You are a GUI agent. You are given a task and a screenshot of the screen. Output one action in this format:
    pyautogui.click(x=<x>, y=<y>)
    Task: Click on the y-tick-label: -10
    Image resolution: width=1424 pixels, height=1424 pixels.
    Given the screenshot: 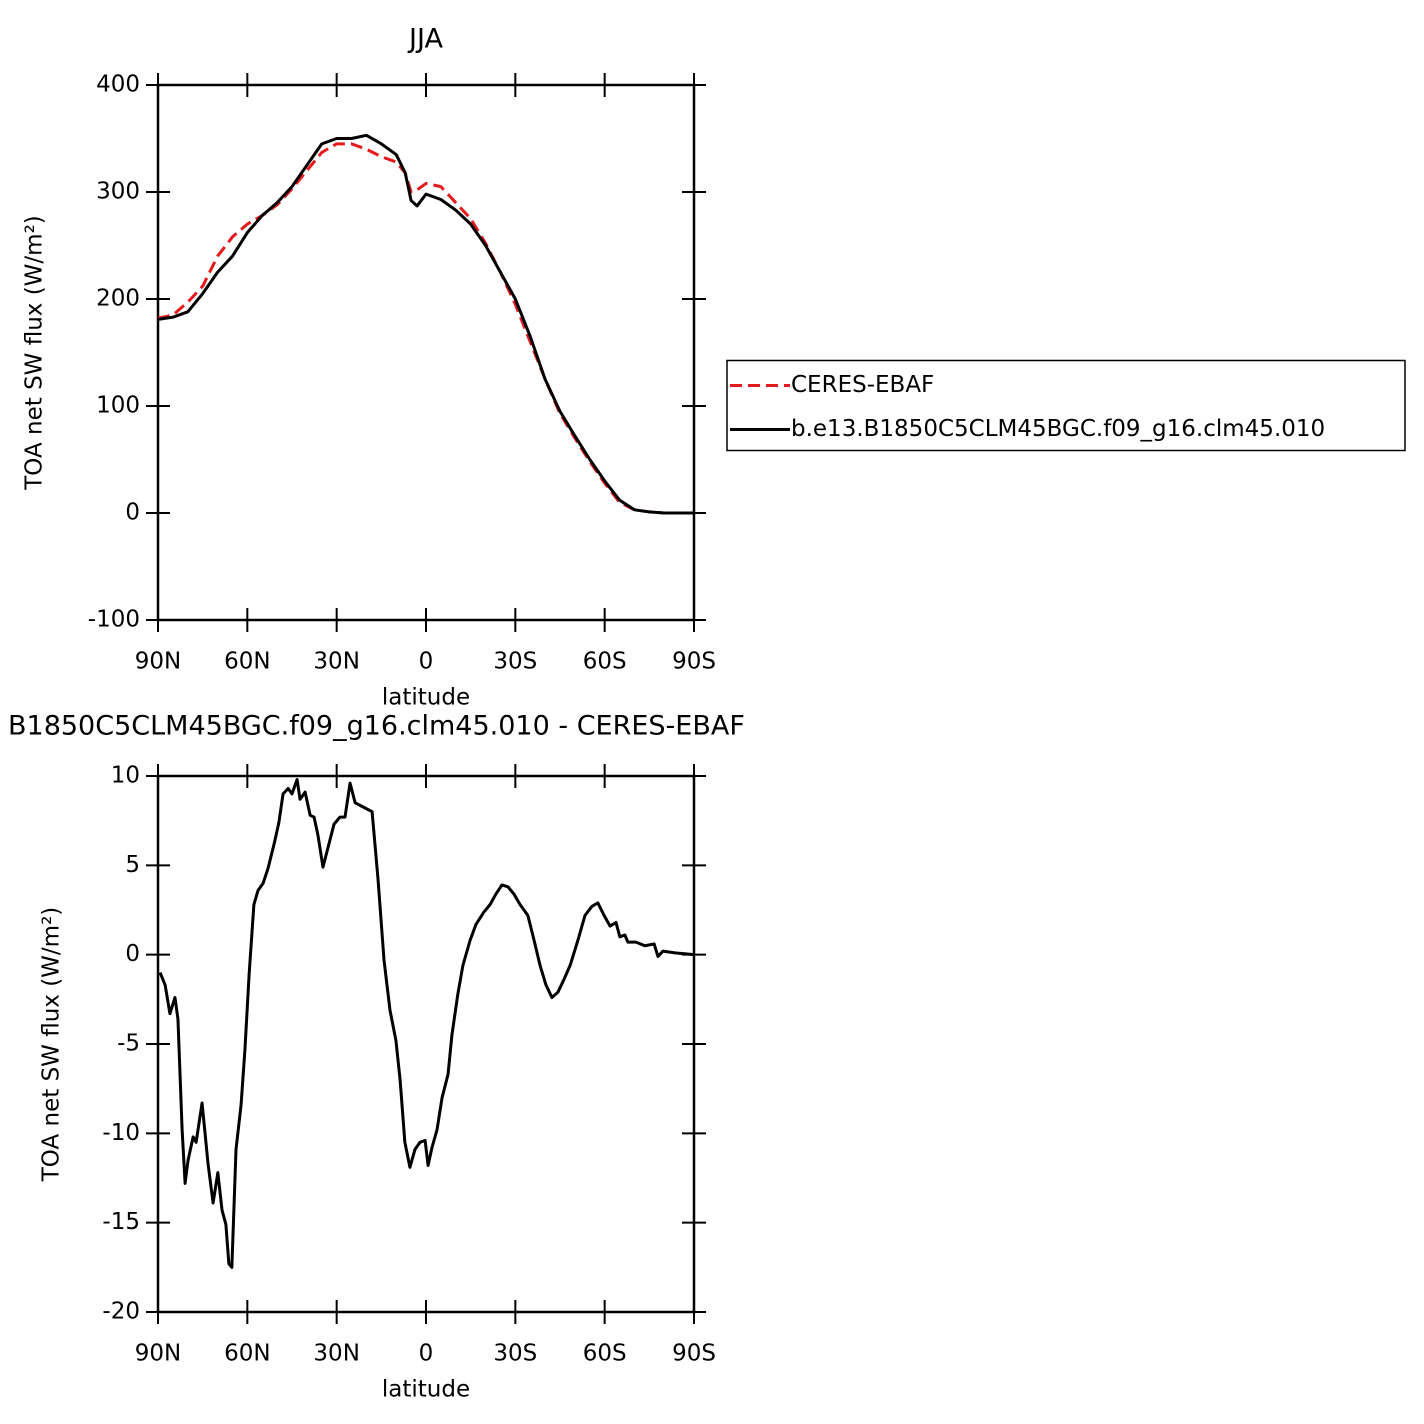 What is the action you would take?
    pyautogui.click(x=121, y=1133)
    